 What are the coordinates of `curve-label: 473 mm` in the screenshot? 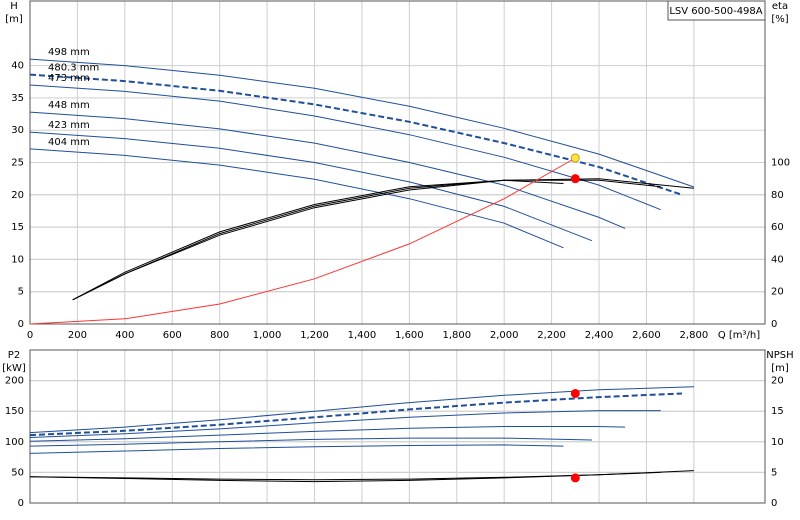 It's located at (69, 78).